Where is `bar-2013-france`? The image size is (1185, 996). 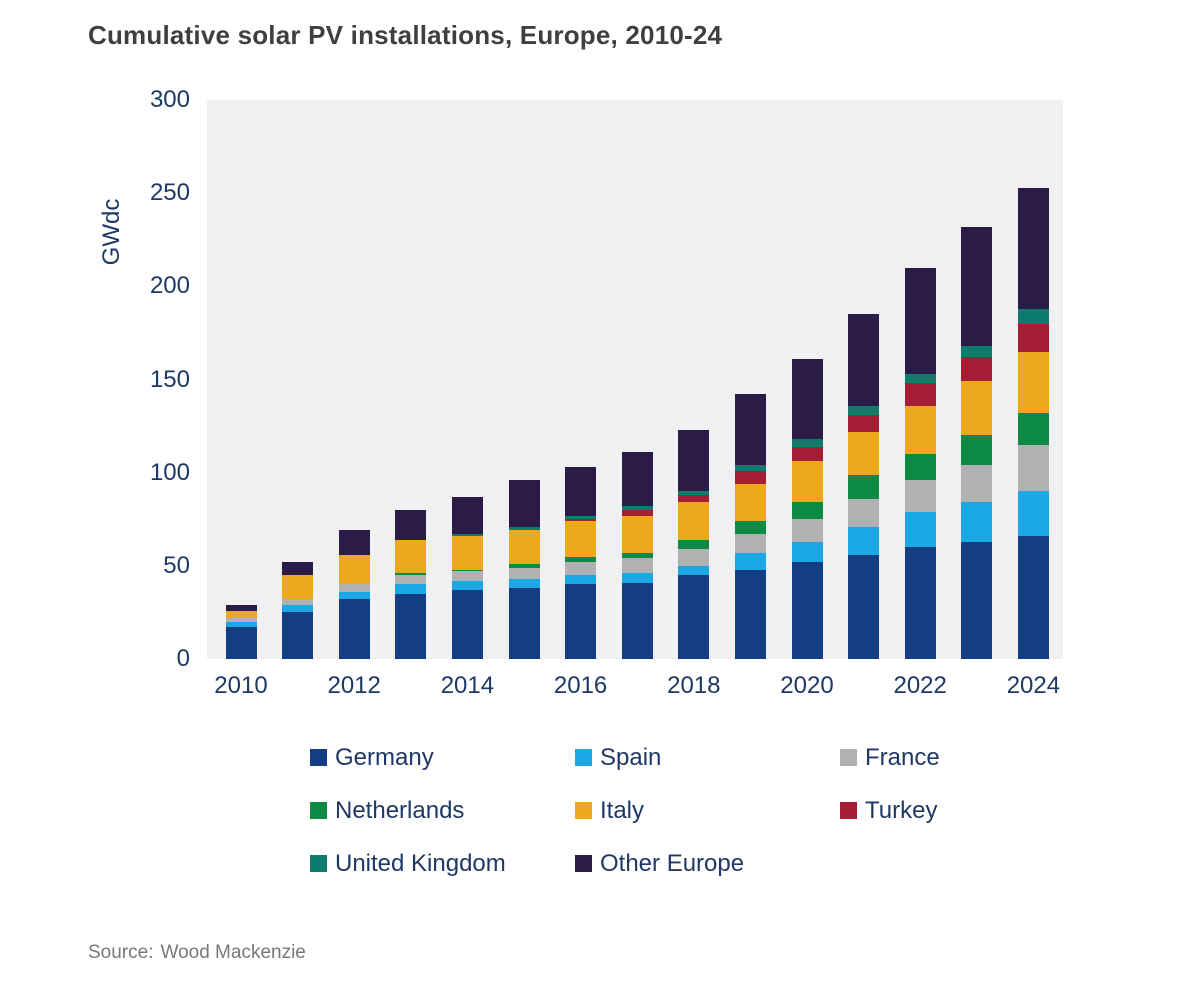 bar-2013-france is located at coordinates (411, 580).